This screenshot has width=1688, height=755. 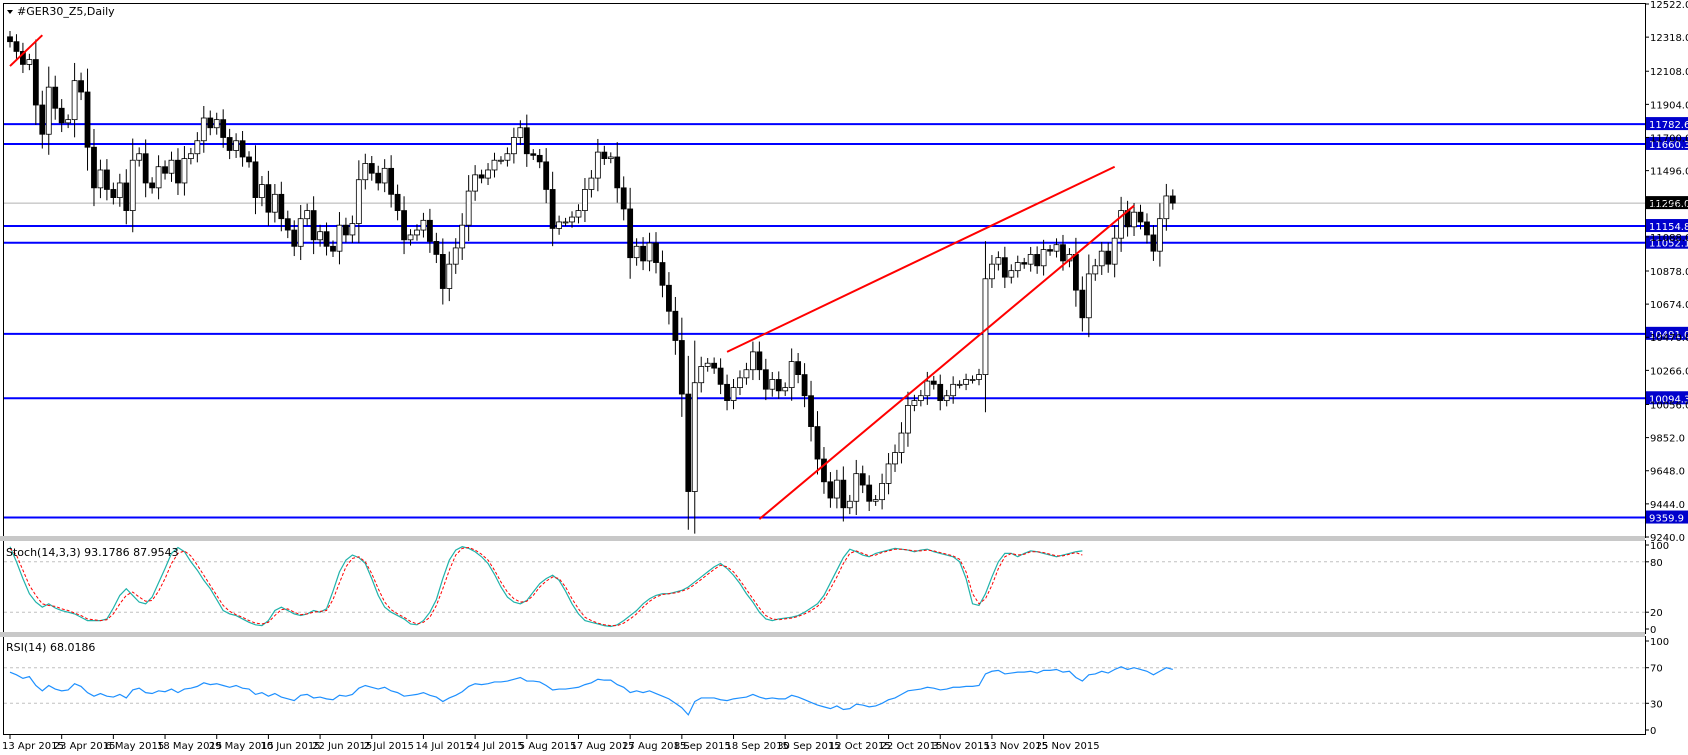 I want to click on time-tick-label: 8 Sep 2015, so click(x=702, y=746).